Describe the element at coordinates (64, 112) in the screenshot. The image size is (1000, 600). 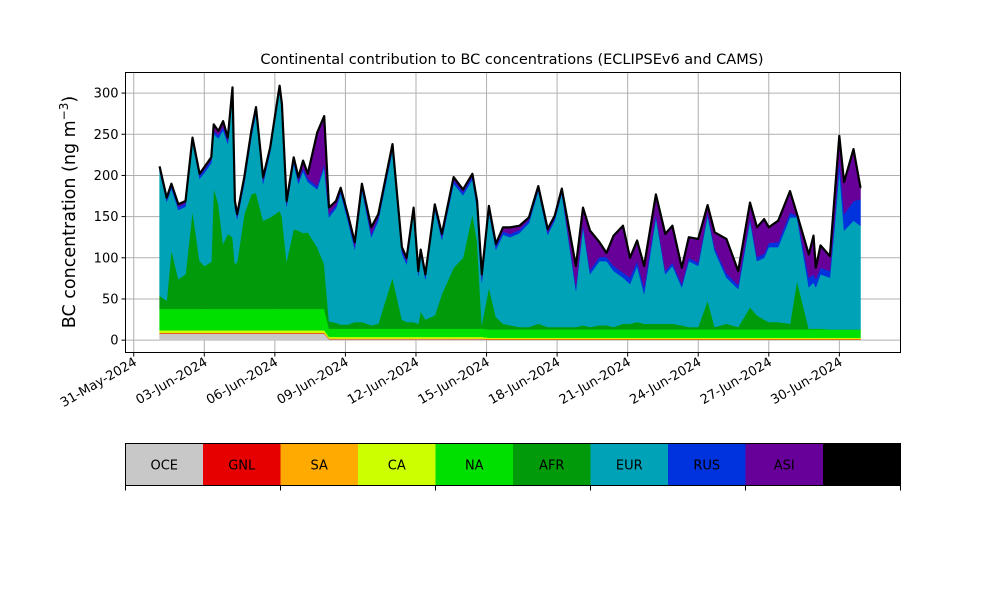
I see `y-axis-label-exponent: −3` at that location.